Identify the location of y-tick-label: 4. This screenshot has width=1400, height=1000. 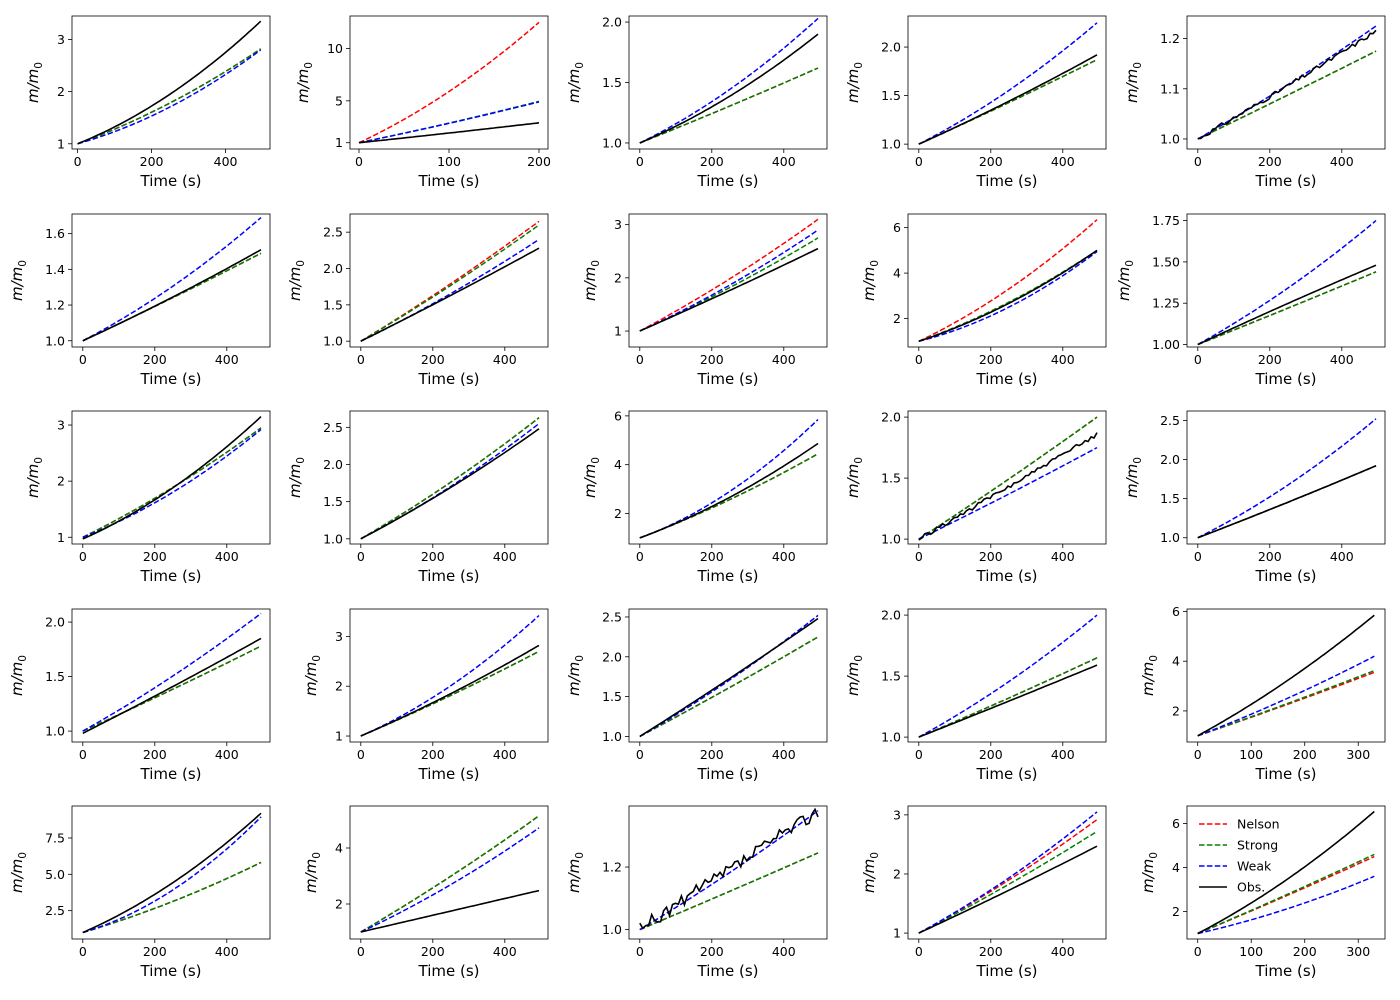
(339, 848).